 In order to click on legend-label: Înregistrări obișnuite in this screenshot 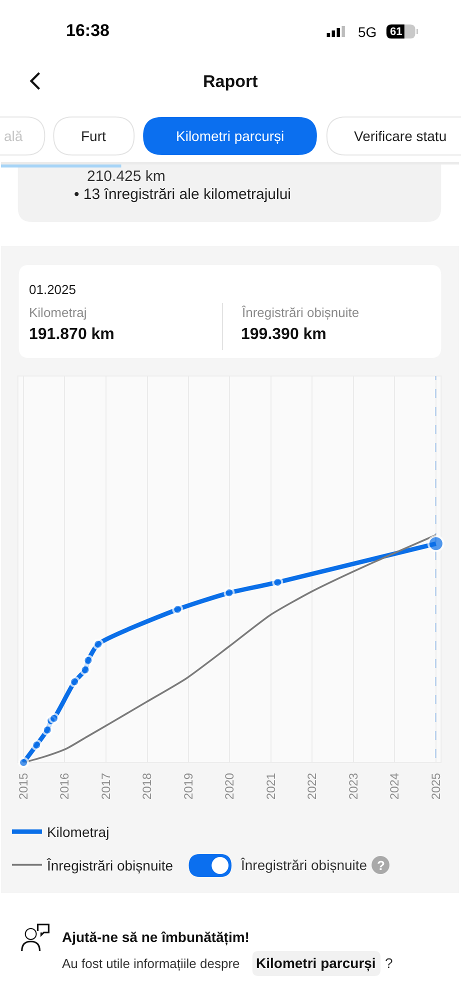, I will do `click(110, 865)`.